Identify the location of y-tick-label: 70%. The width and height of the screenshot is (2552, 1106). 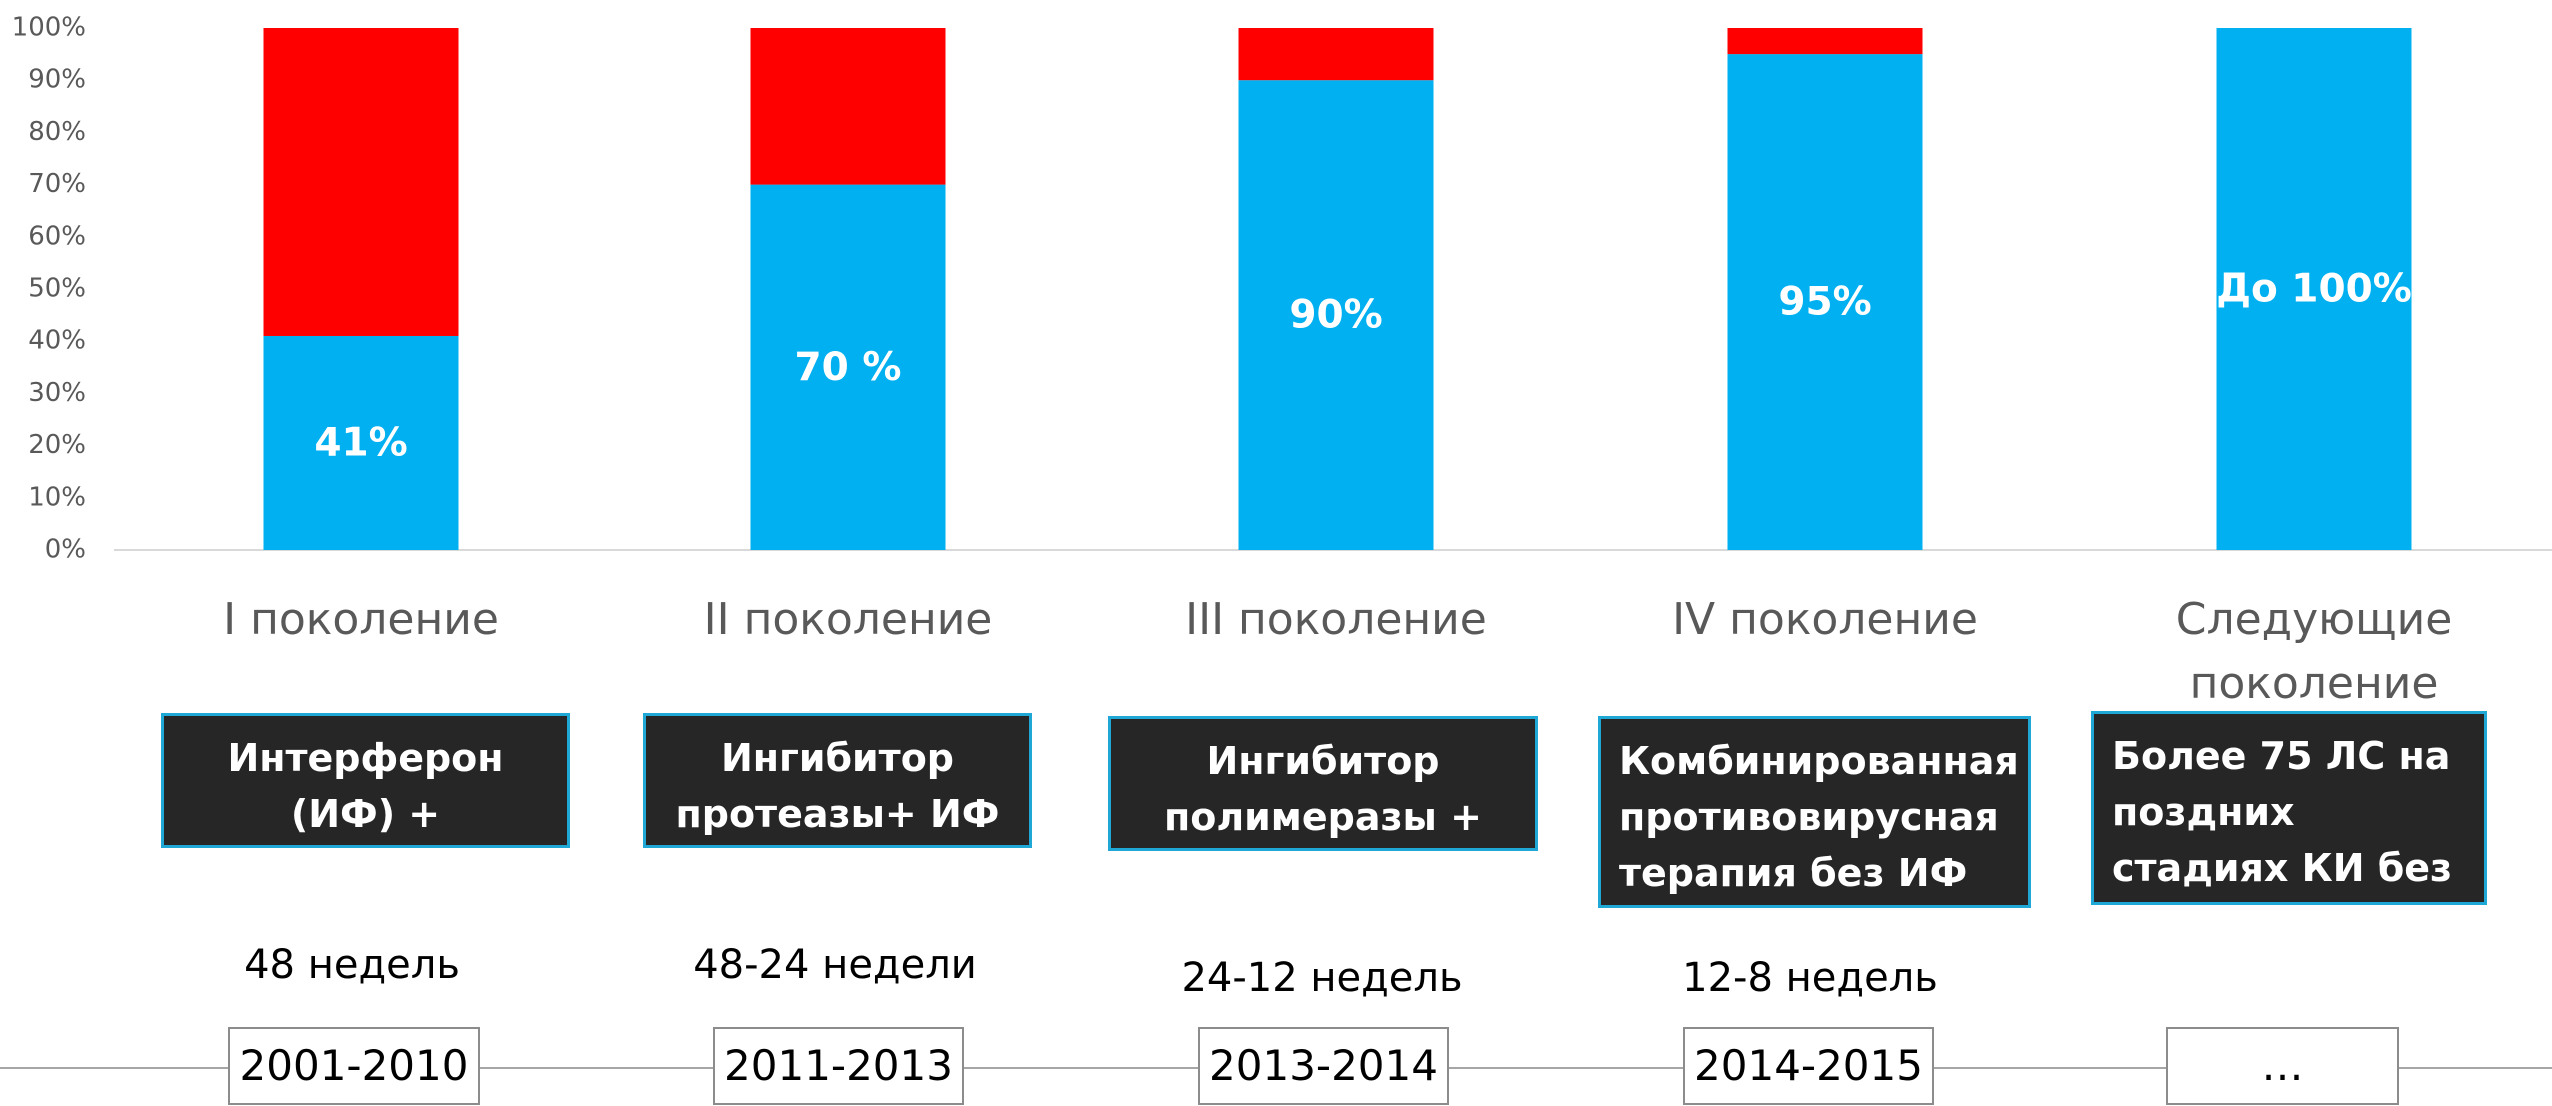
(57, 184).